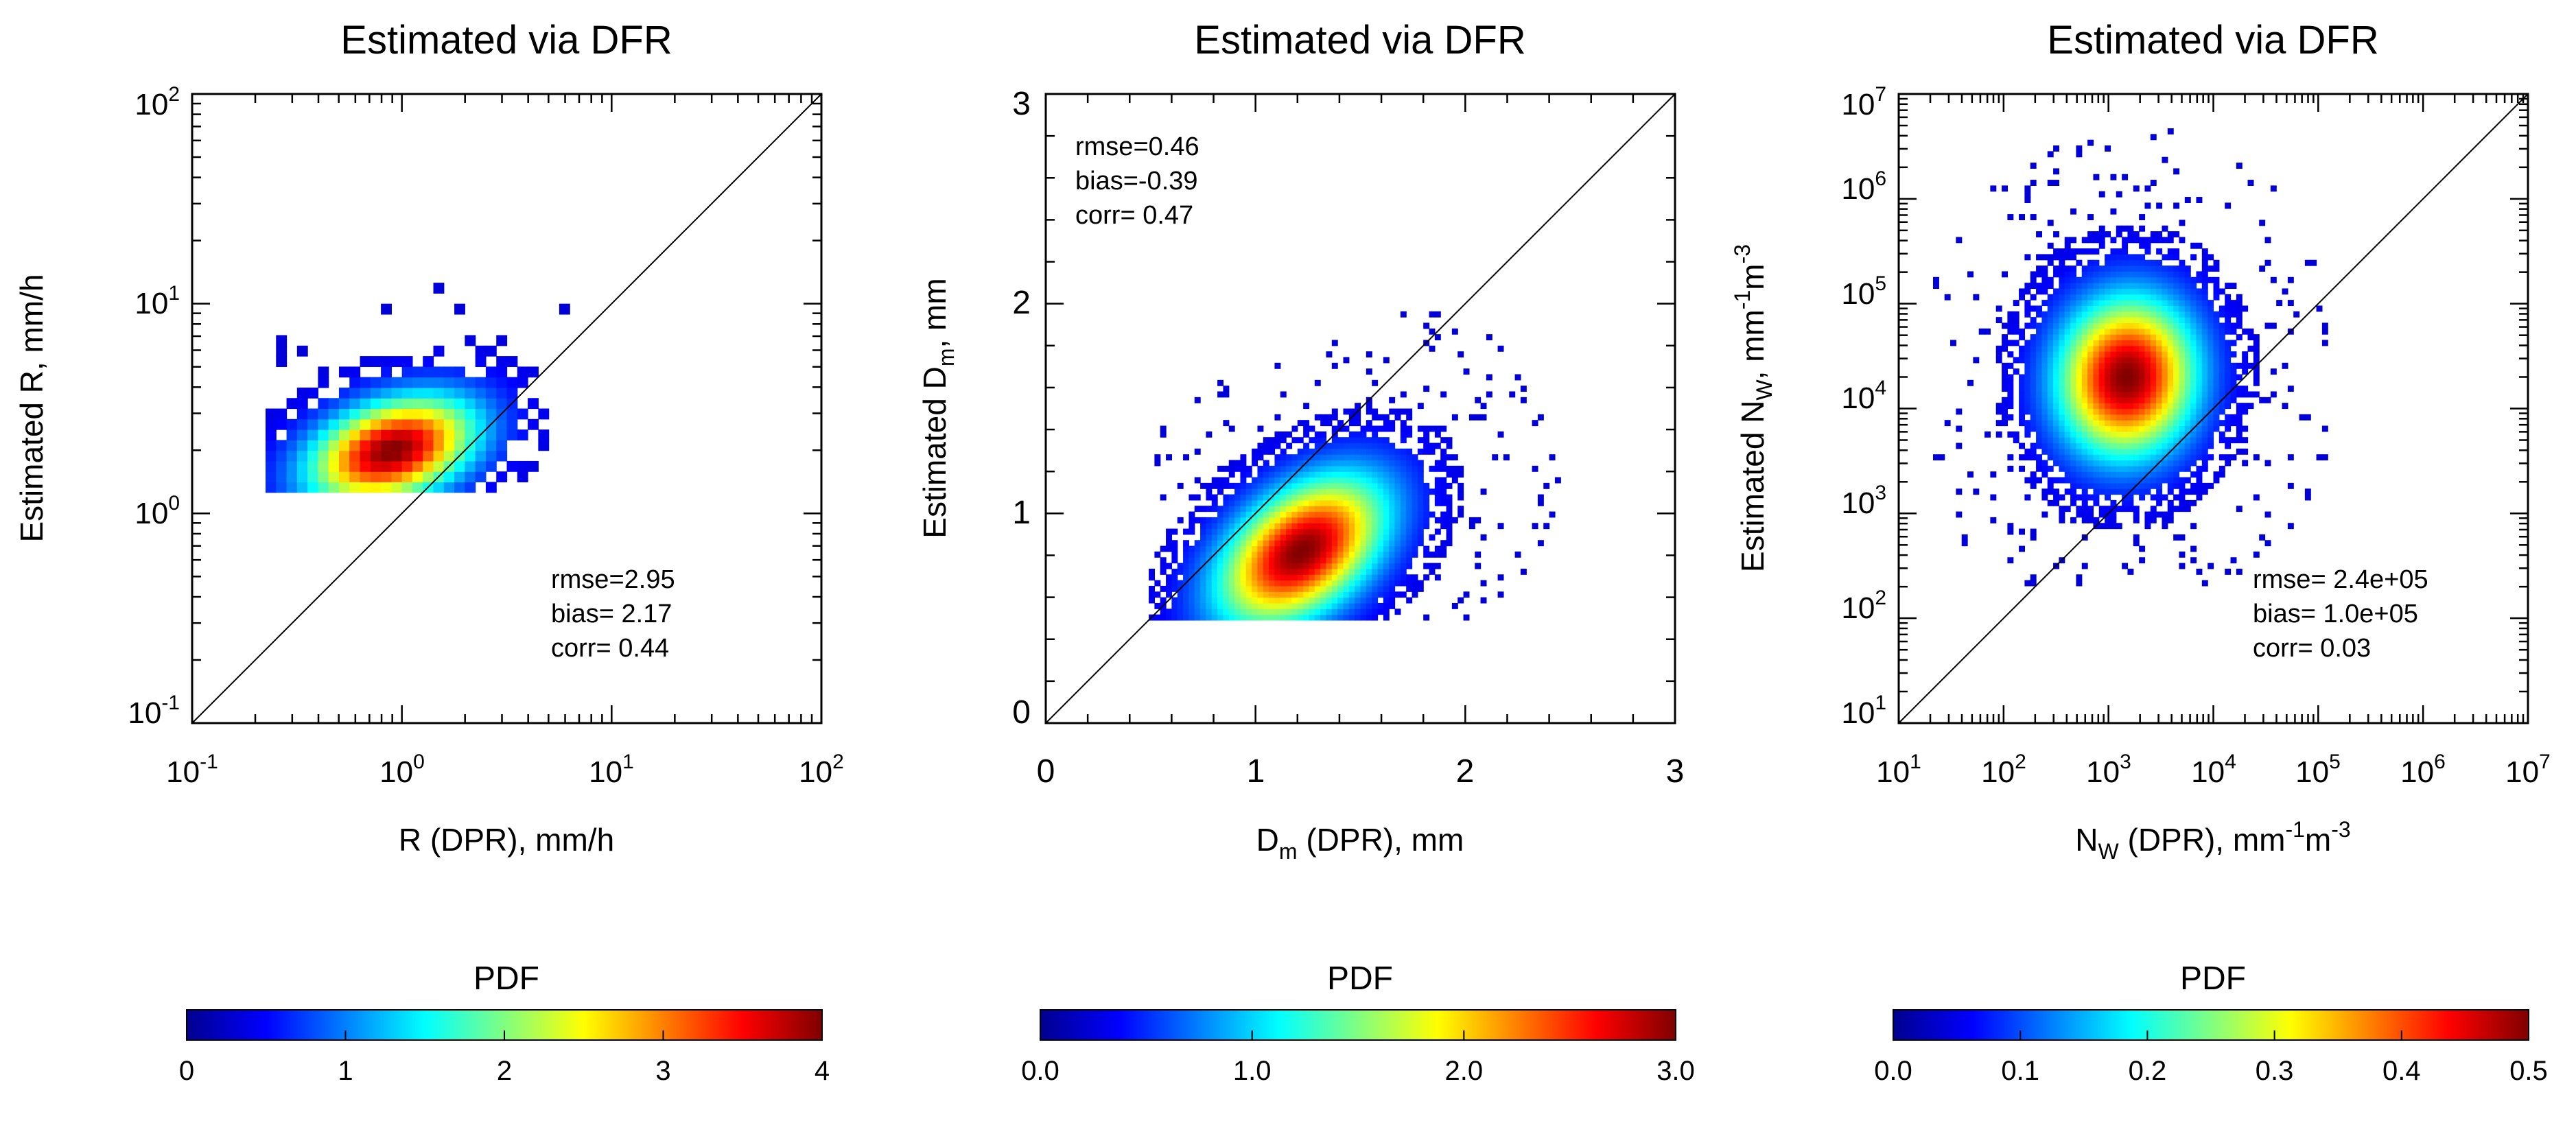 The image size is (2576, 1121). What do you see at coordinates (157, 511) in the screenshot?
I see `panel-1-ytick-label: 100` at bounding box center [157, 511].